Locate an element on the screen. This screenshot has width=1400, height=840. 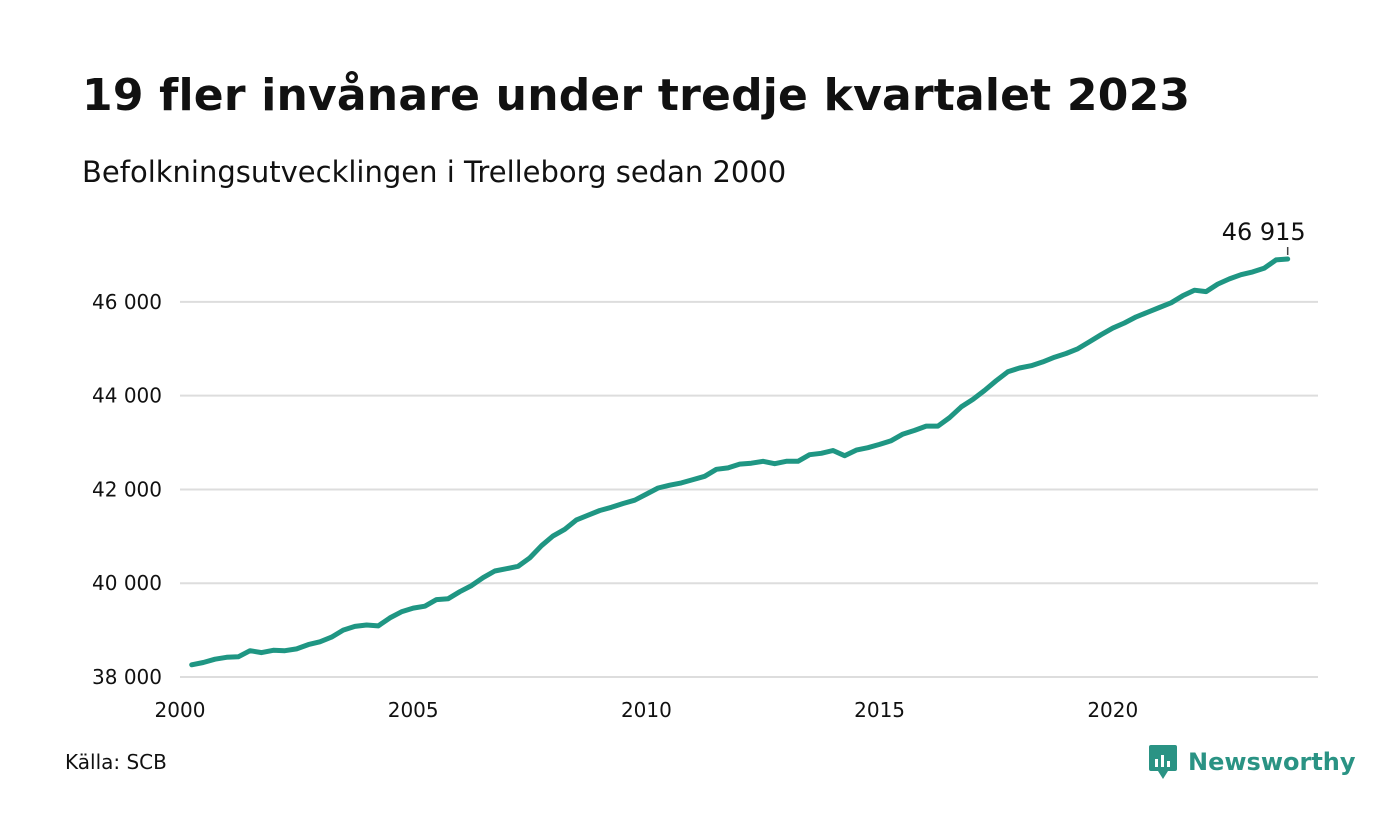
x-tick-label: 2005 is located at coordinates (413, 710).